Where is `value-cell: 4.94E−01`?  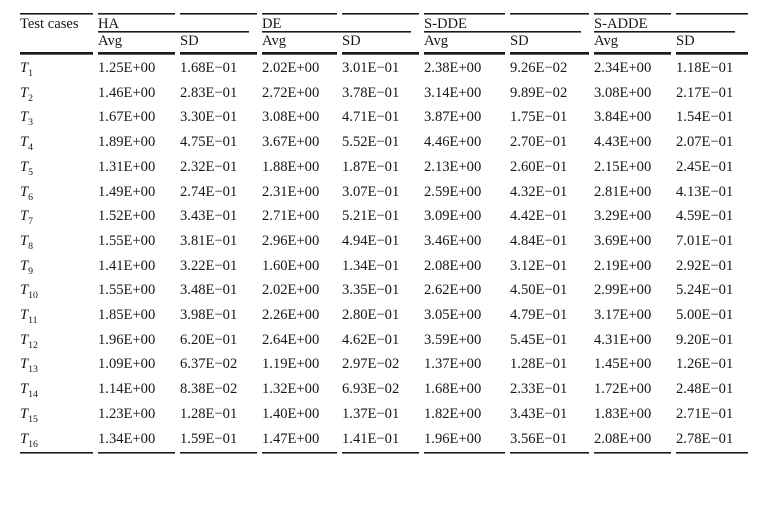 value-cell: 4.94E−01 is located at coordinates (371, 240).